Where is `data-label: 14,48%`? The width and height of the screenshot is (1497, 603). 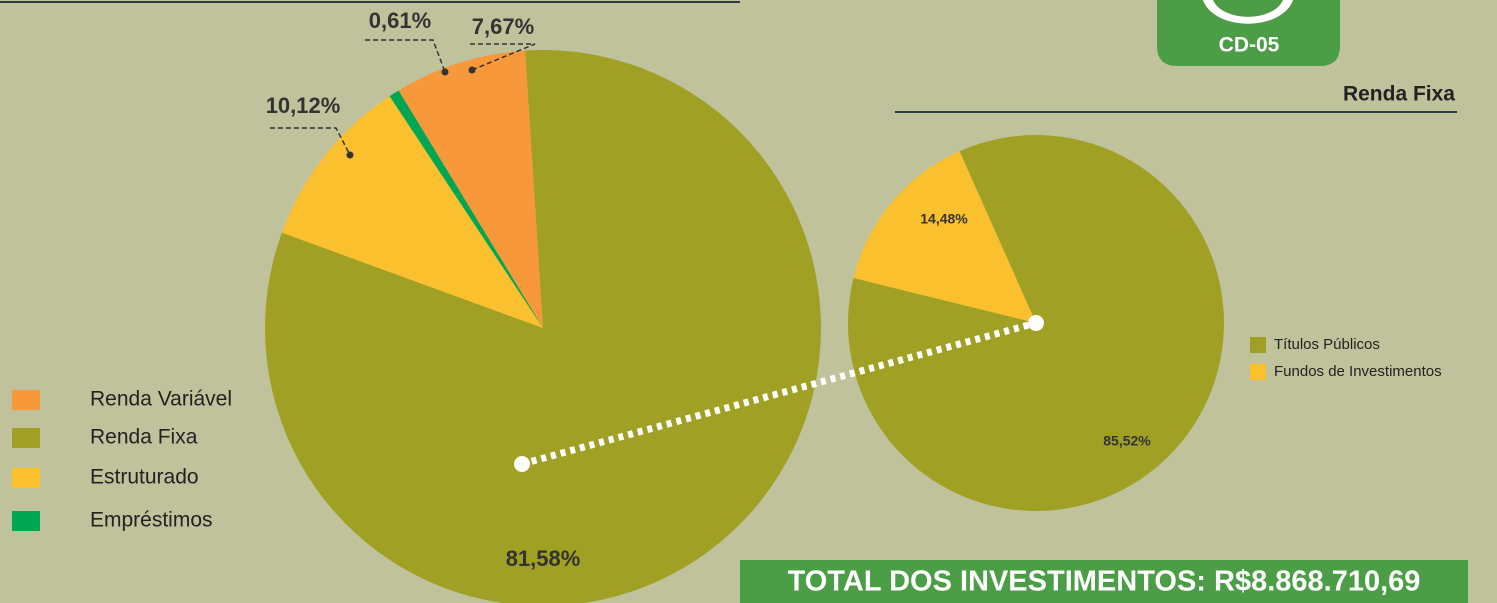 data-label: 14,48% is located at coordinates (944, 219).